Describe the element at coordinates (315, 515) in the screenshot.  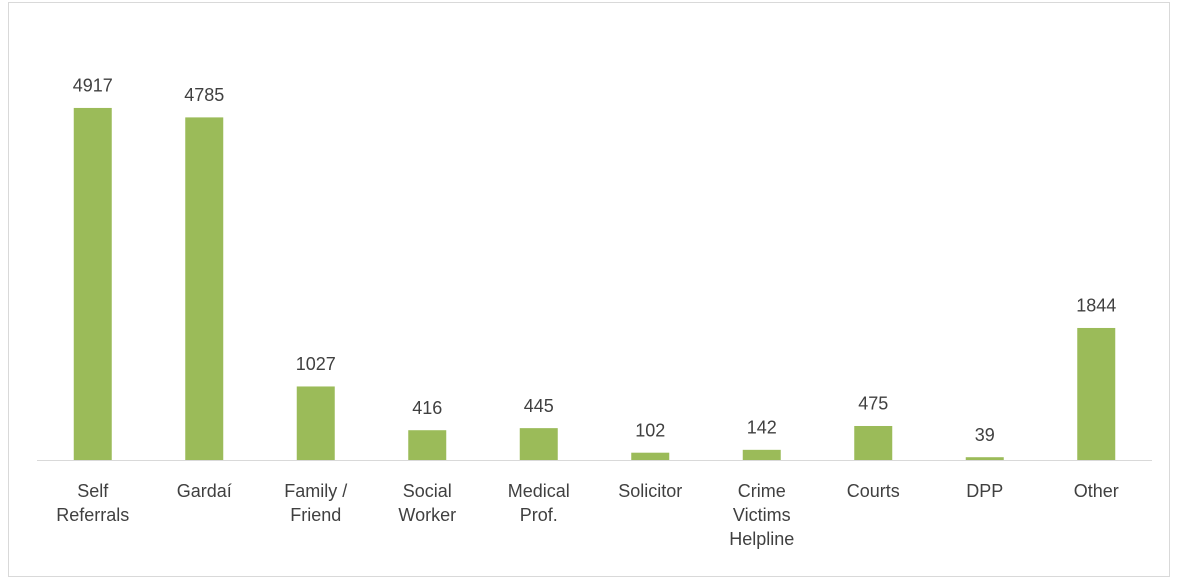
I see `x-tick-label: Friend` at that location.